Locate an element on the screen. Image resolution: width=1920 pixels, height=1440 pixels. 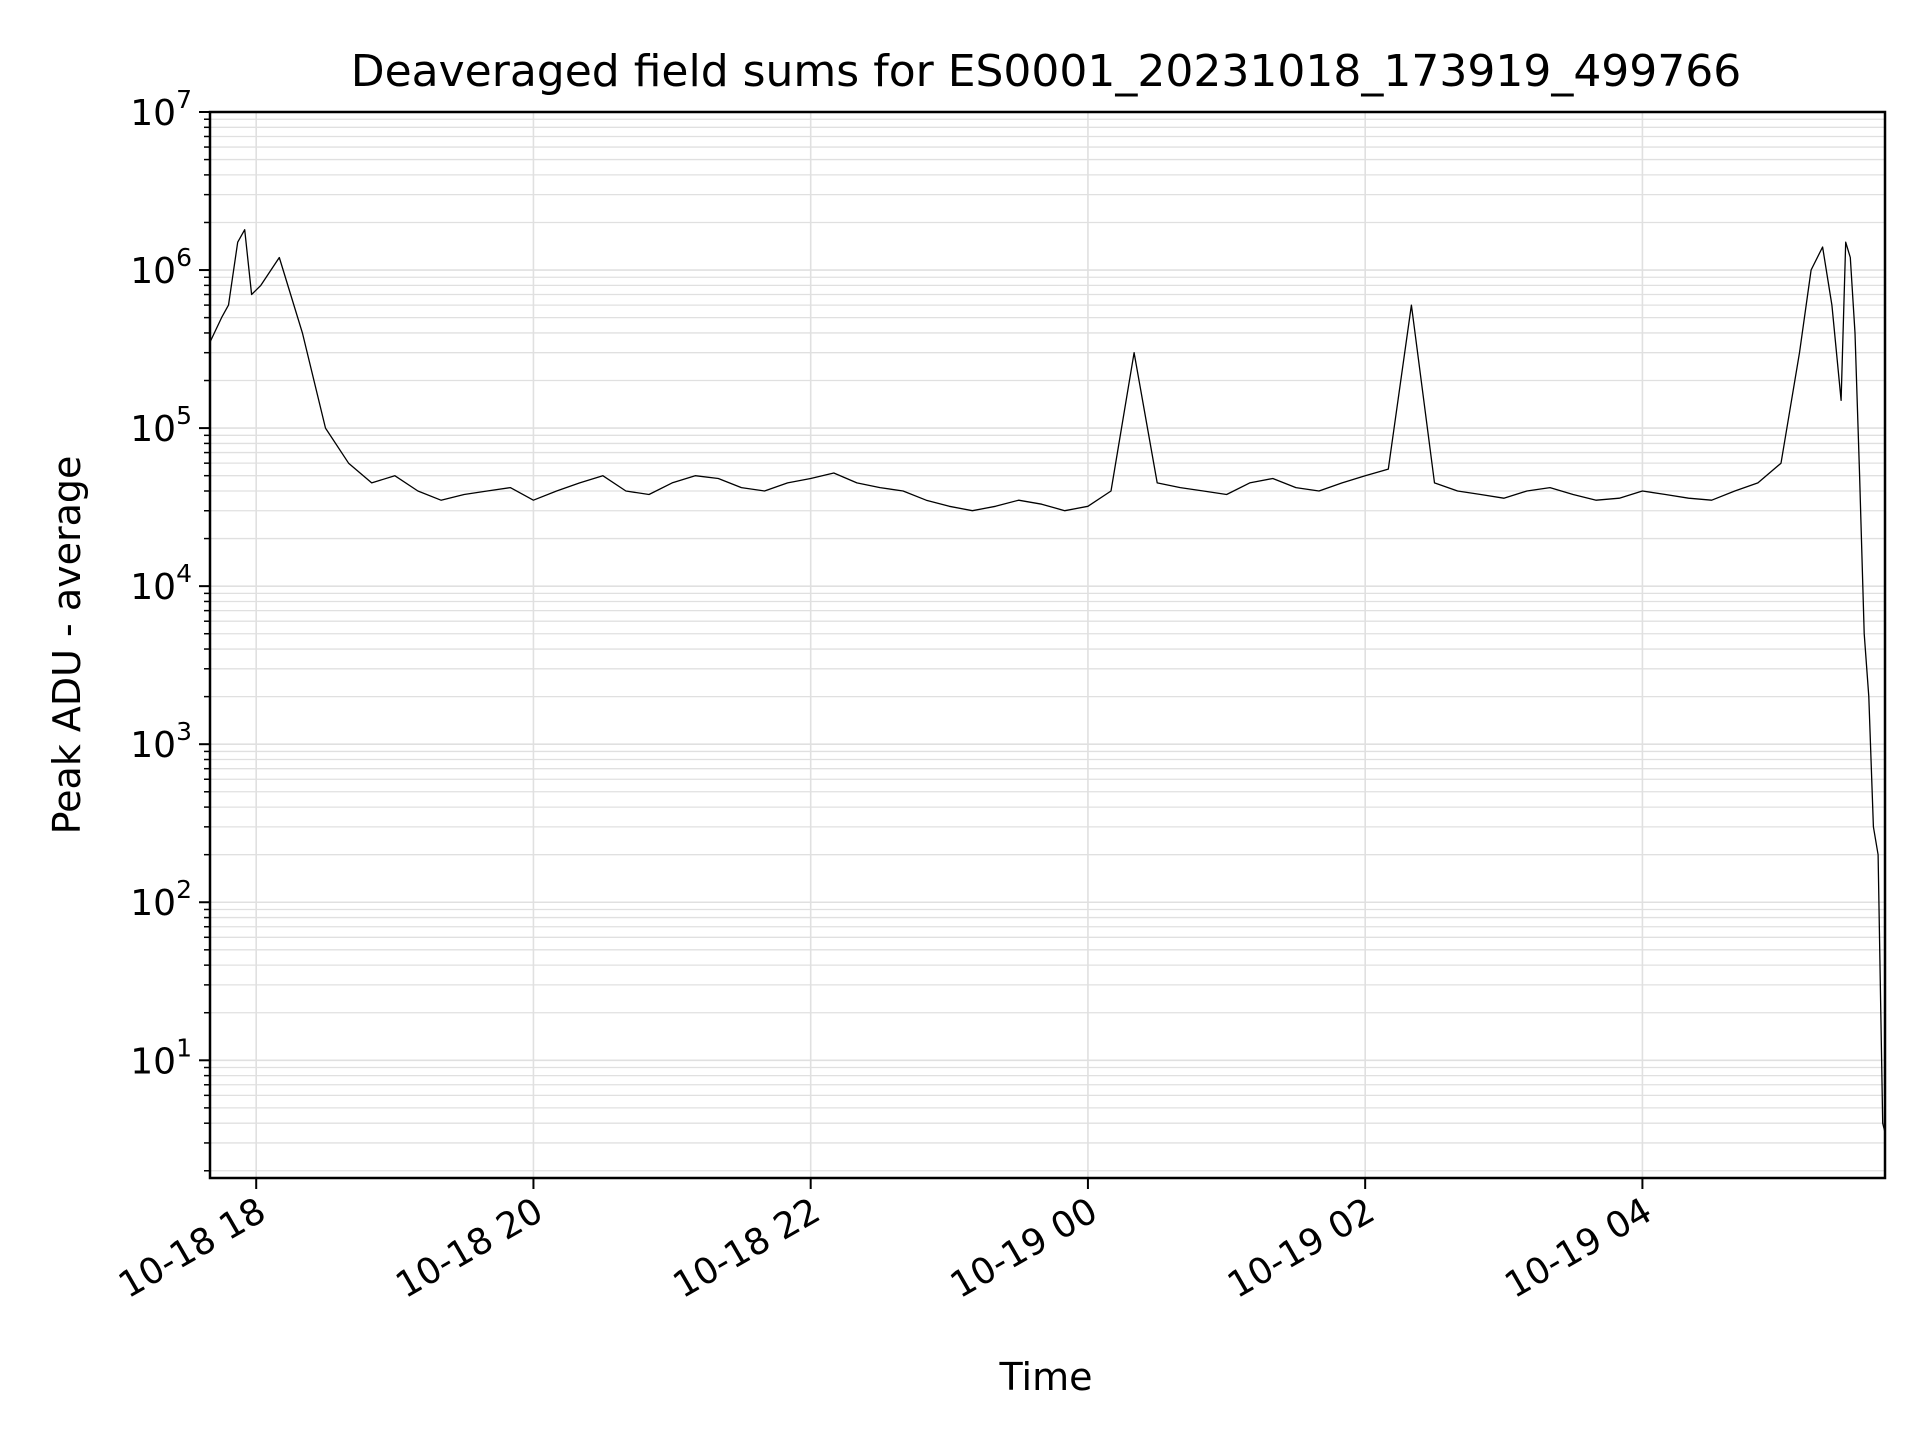
y-tick-label: 10³ is located at coordinates (161, 741).